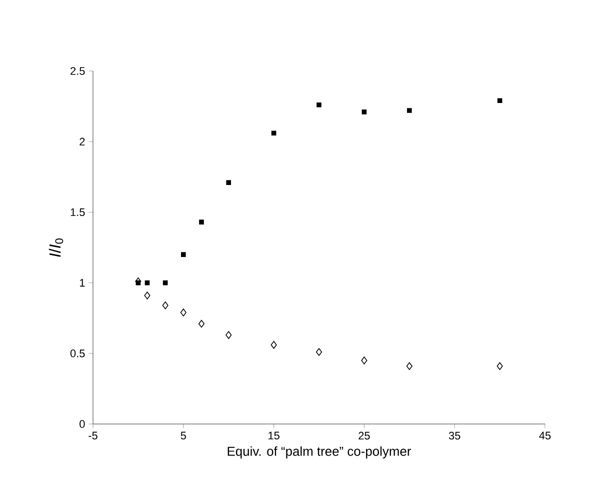 The height and width of the screenshot is (486, 599). What do you see at coordinates (274, 436) in the screenshot?
I see `x-tick-label: 15` at bounding box center [274, 436].